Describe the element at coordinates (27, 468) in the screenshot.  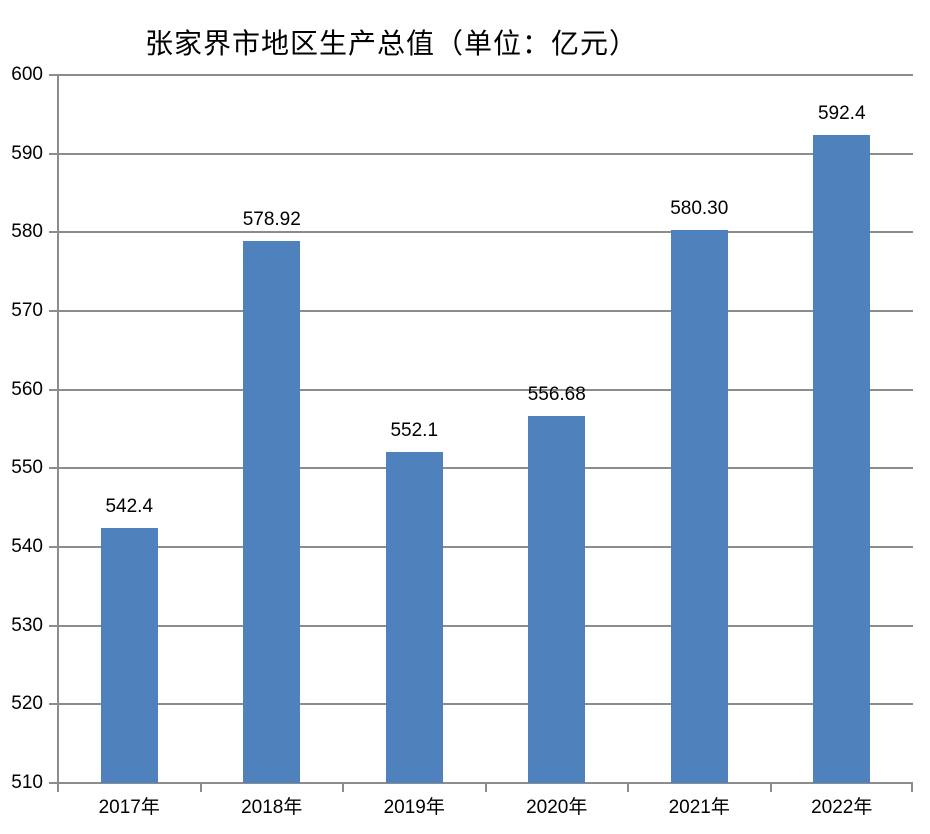
I see `y-axis-tick-label: 550` at that location.